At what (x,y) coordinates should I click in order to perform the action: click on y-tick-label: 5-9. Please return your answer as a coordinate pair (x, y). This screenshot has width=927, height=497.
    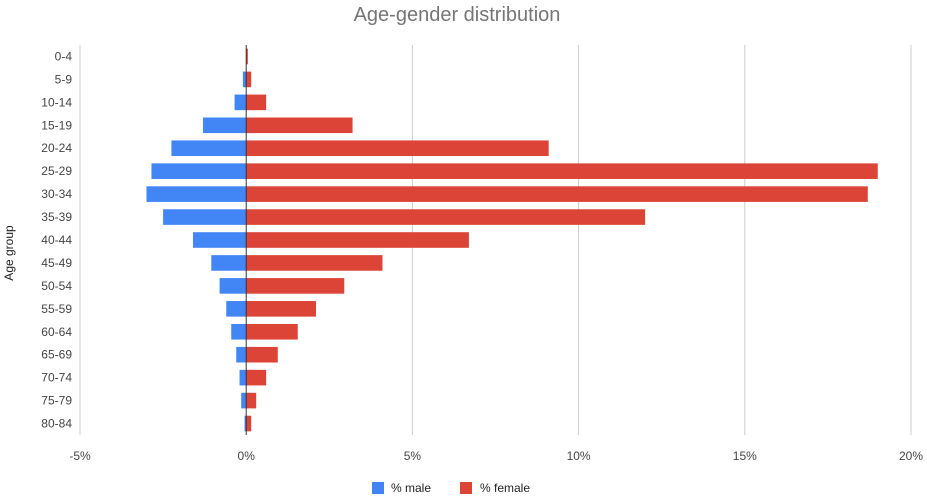
    Looking at the image, I should click on (64, 79).